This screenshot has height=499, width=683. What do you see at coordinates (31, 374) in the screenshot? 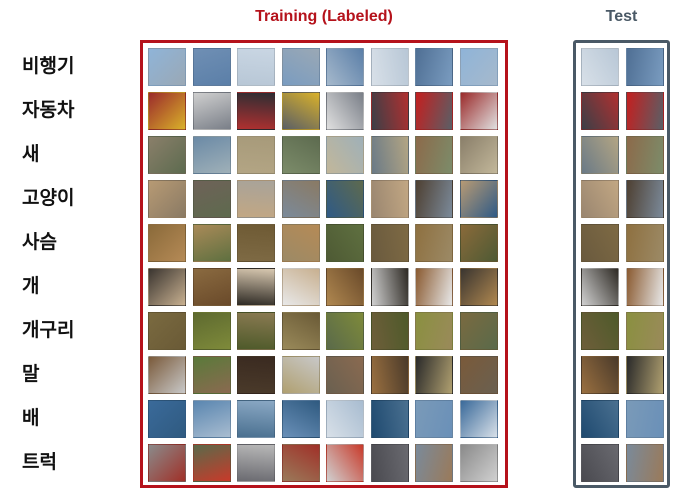
I see `class-label: 말` at bounding box center [31, 374].